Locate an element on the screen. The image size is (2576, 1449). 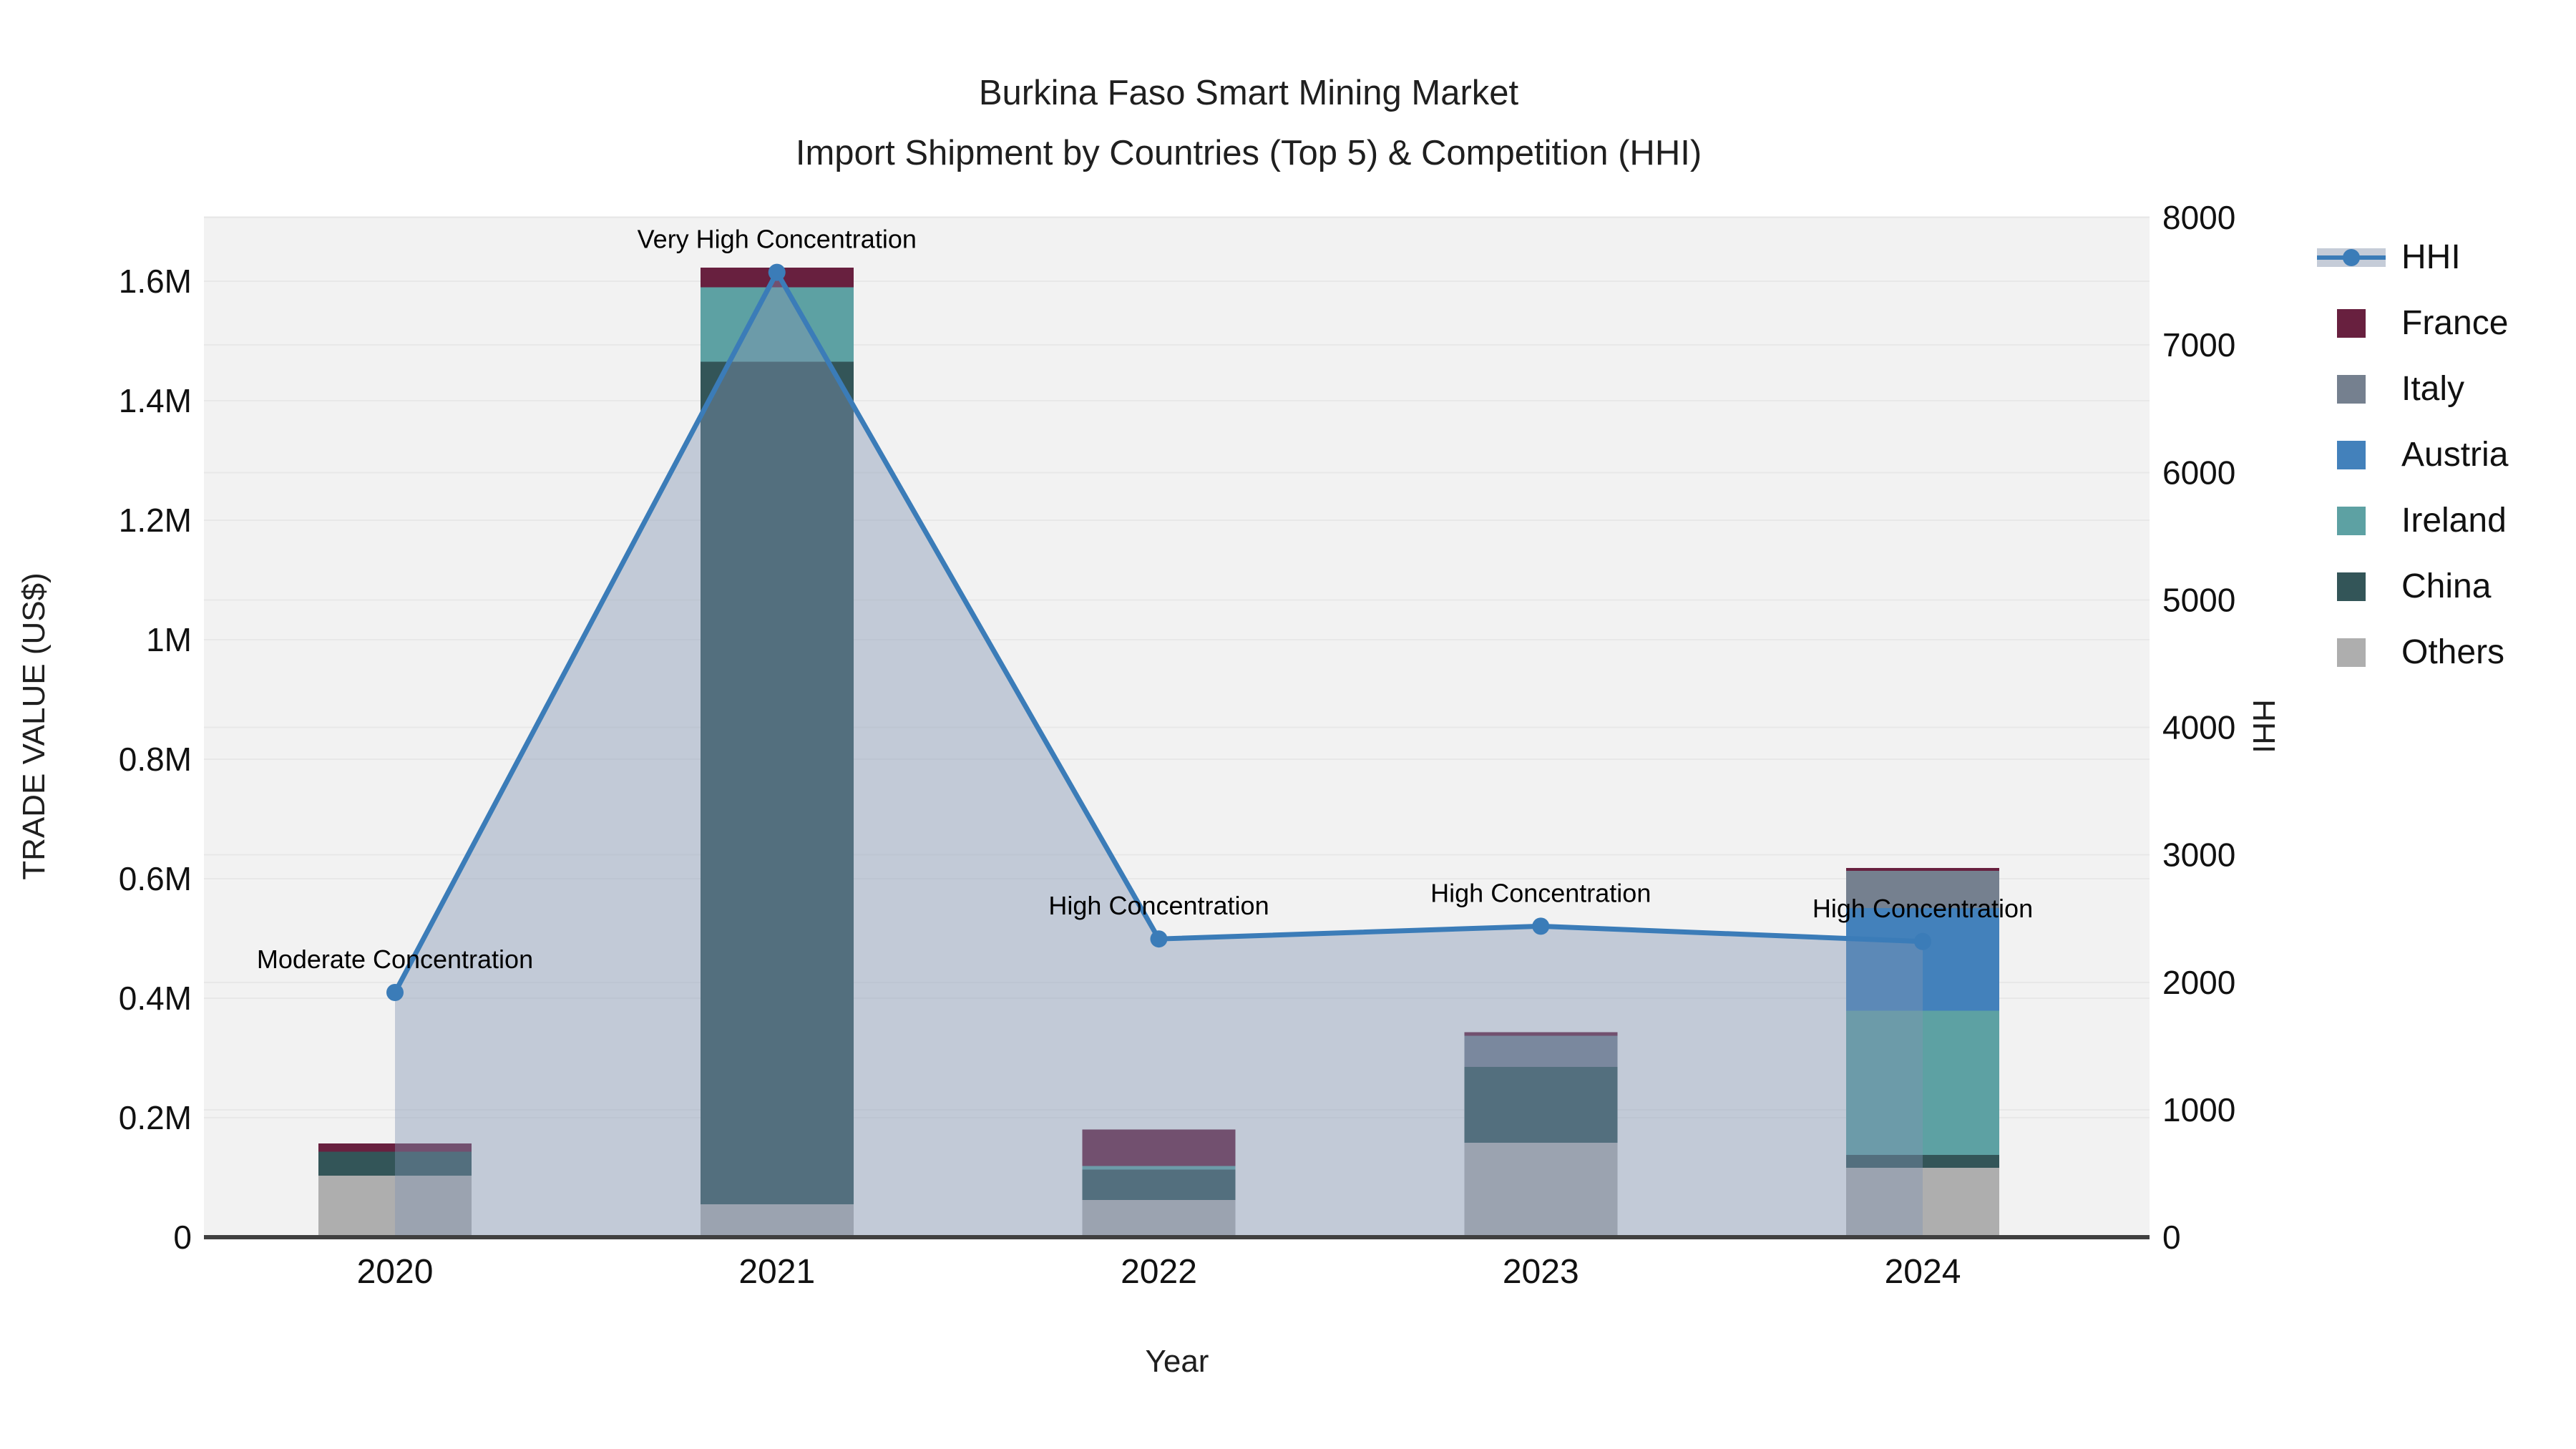
left-axis-title: TRADE VALUE (US$) is located at coordinates (34, 726).